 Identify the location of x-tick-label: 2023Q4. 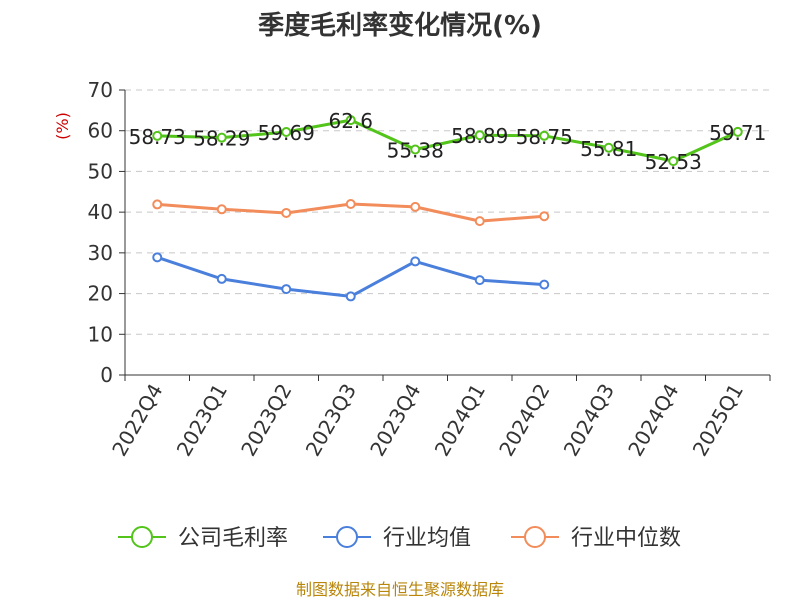
(395, 420).